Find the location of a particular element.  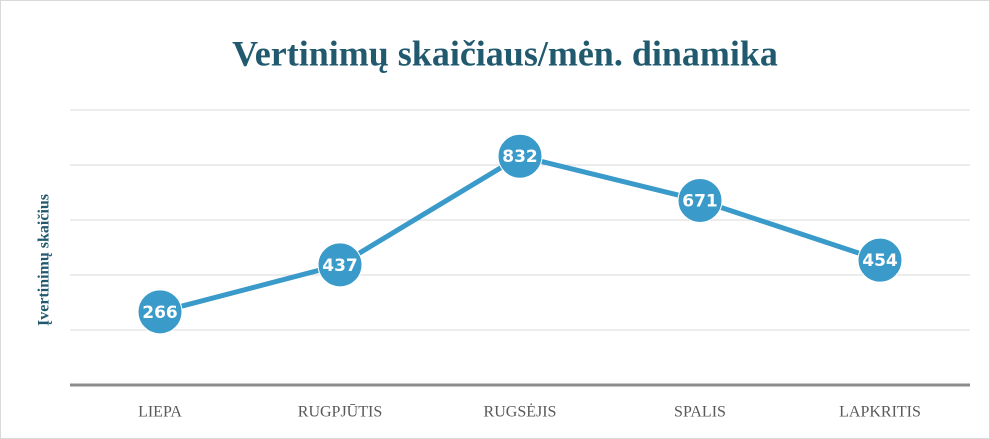

data-label: 832 is located at coordinates (520, 157).